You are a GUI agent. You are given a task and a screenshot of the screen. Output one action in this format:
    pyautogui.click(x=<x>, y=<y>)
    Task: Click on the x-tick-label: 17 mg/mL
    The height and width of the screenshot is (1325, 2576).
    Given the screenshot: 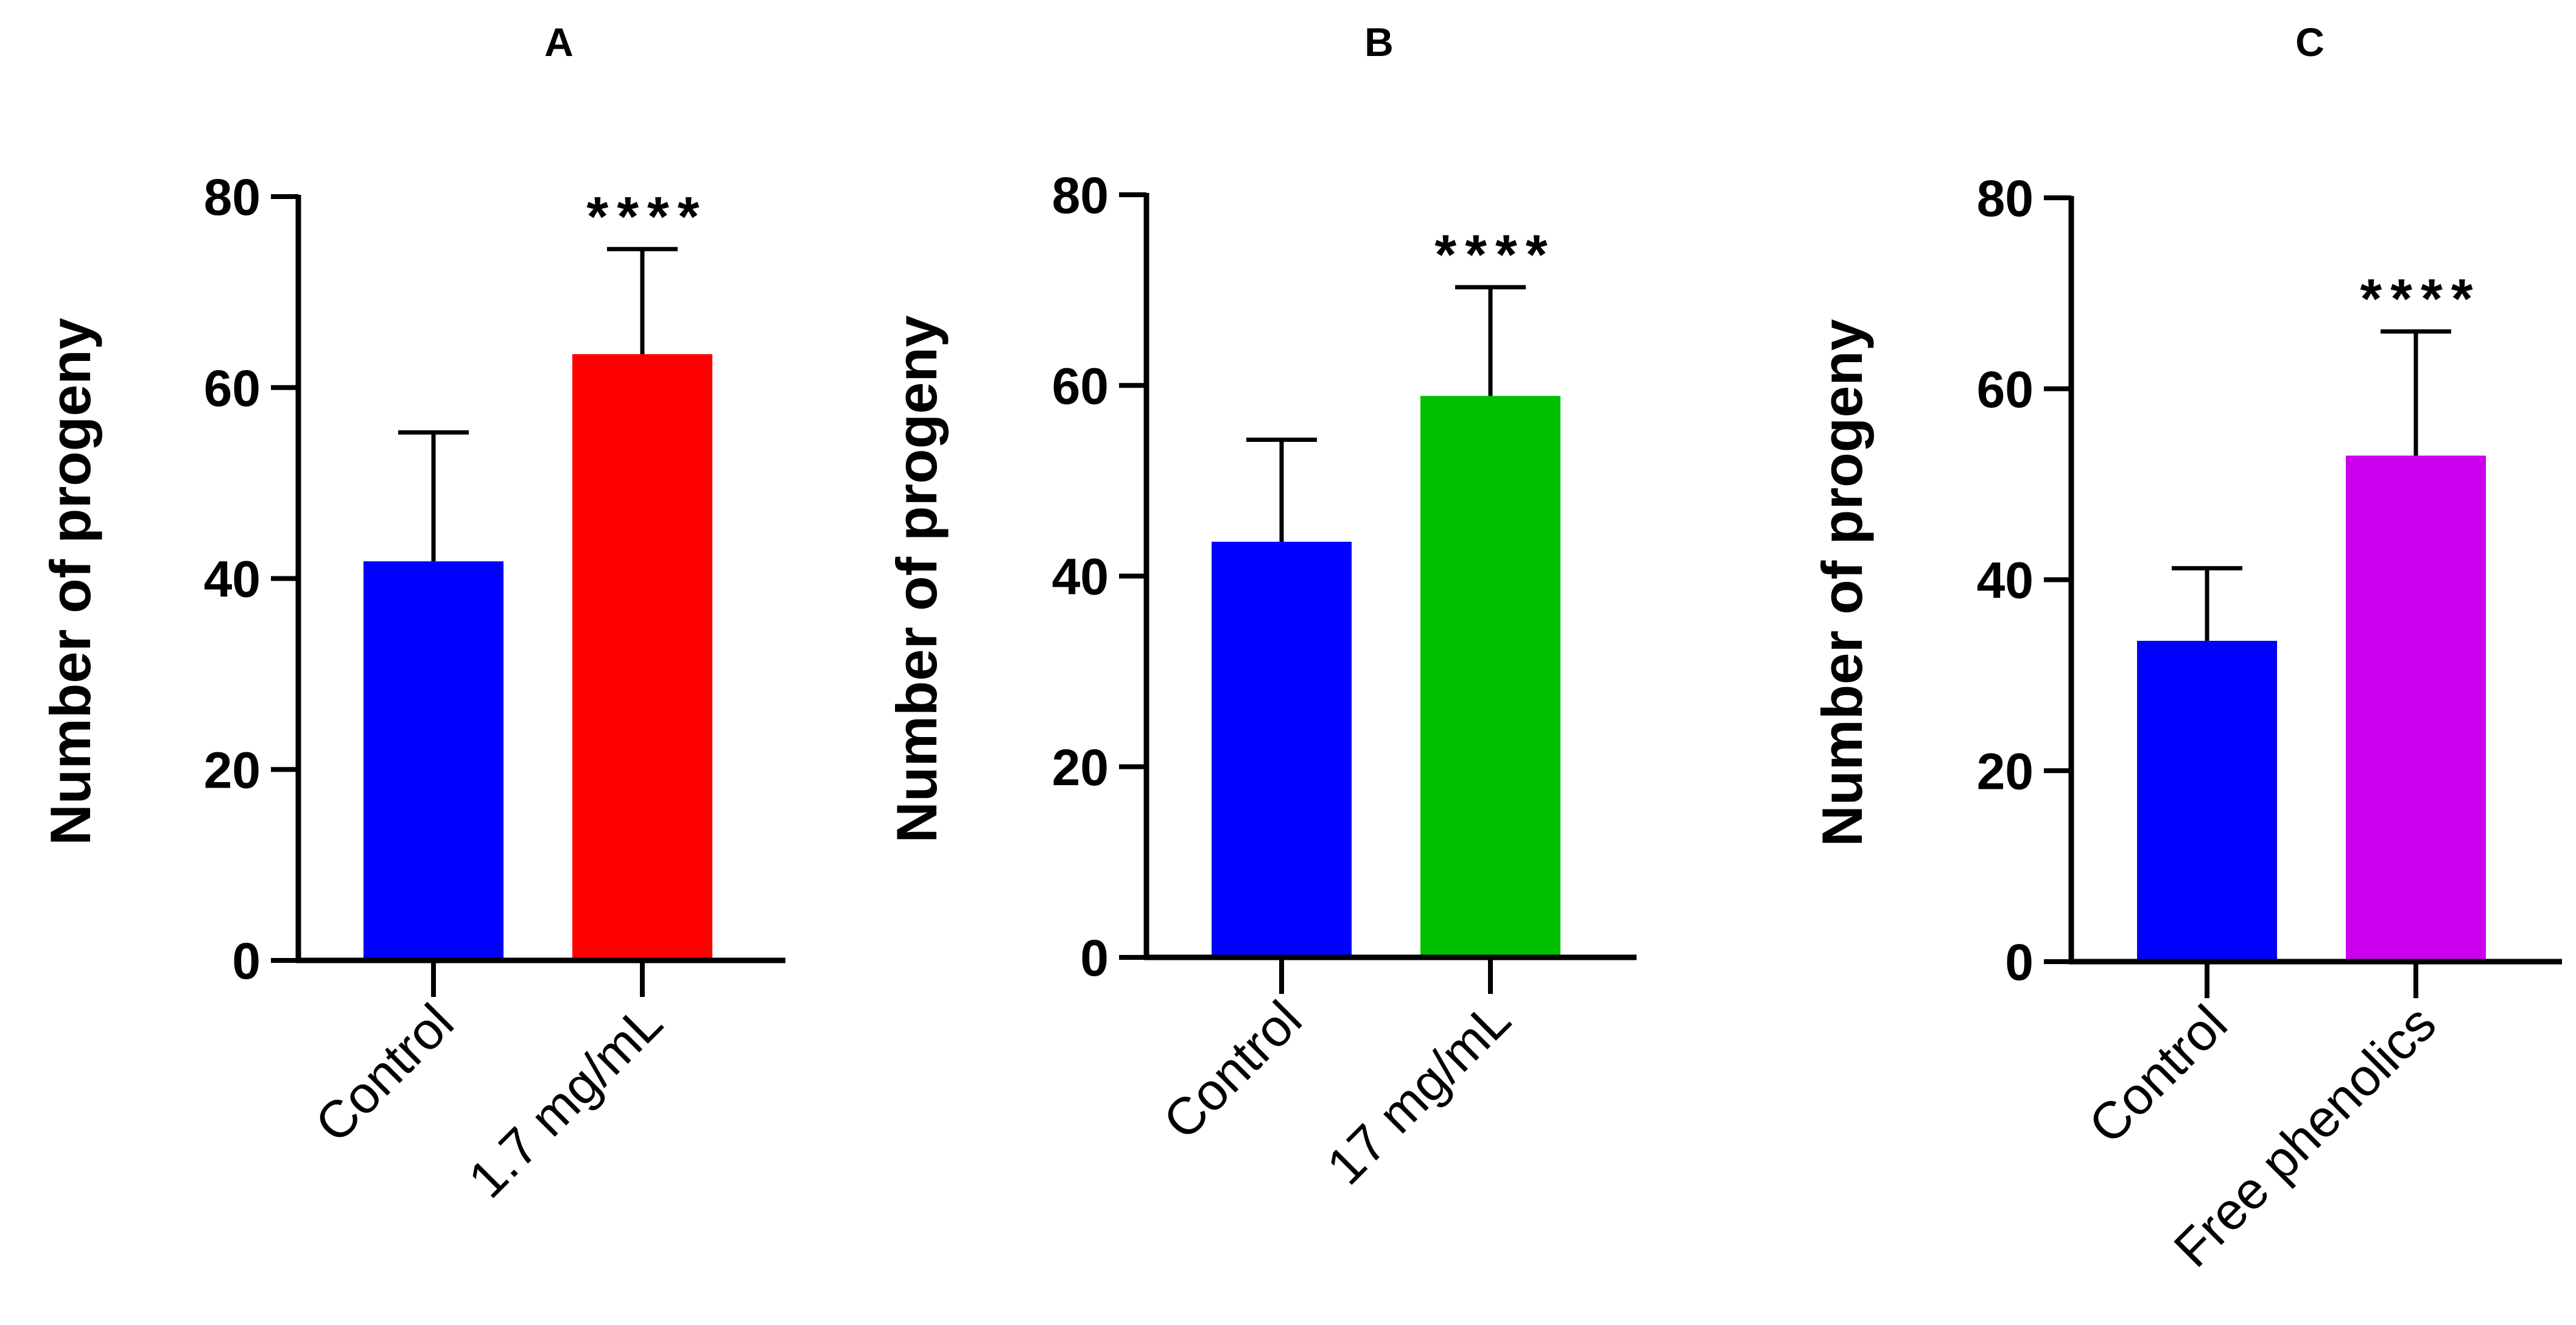 What is the action you would take?
    pyautogui.click(x=1418, y=1093)
    